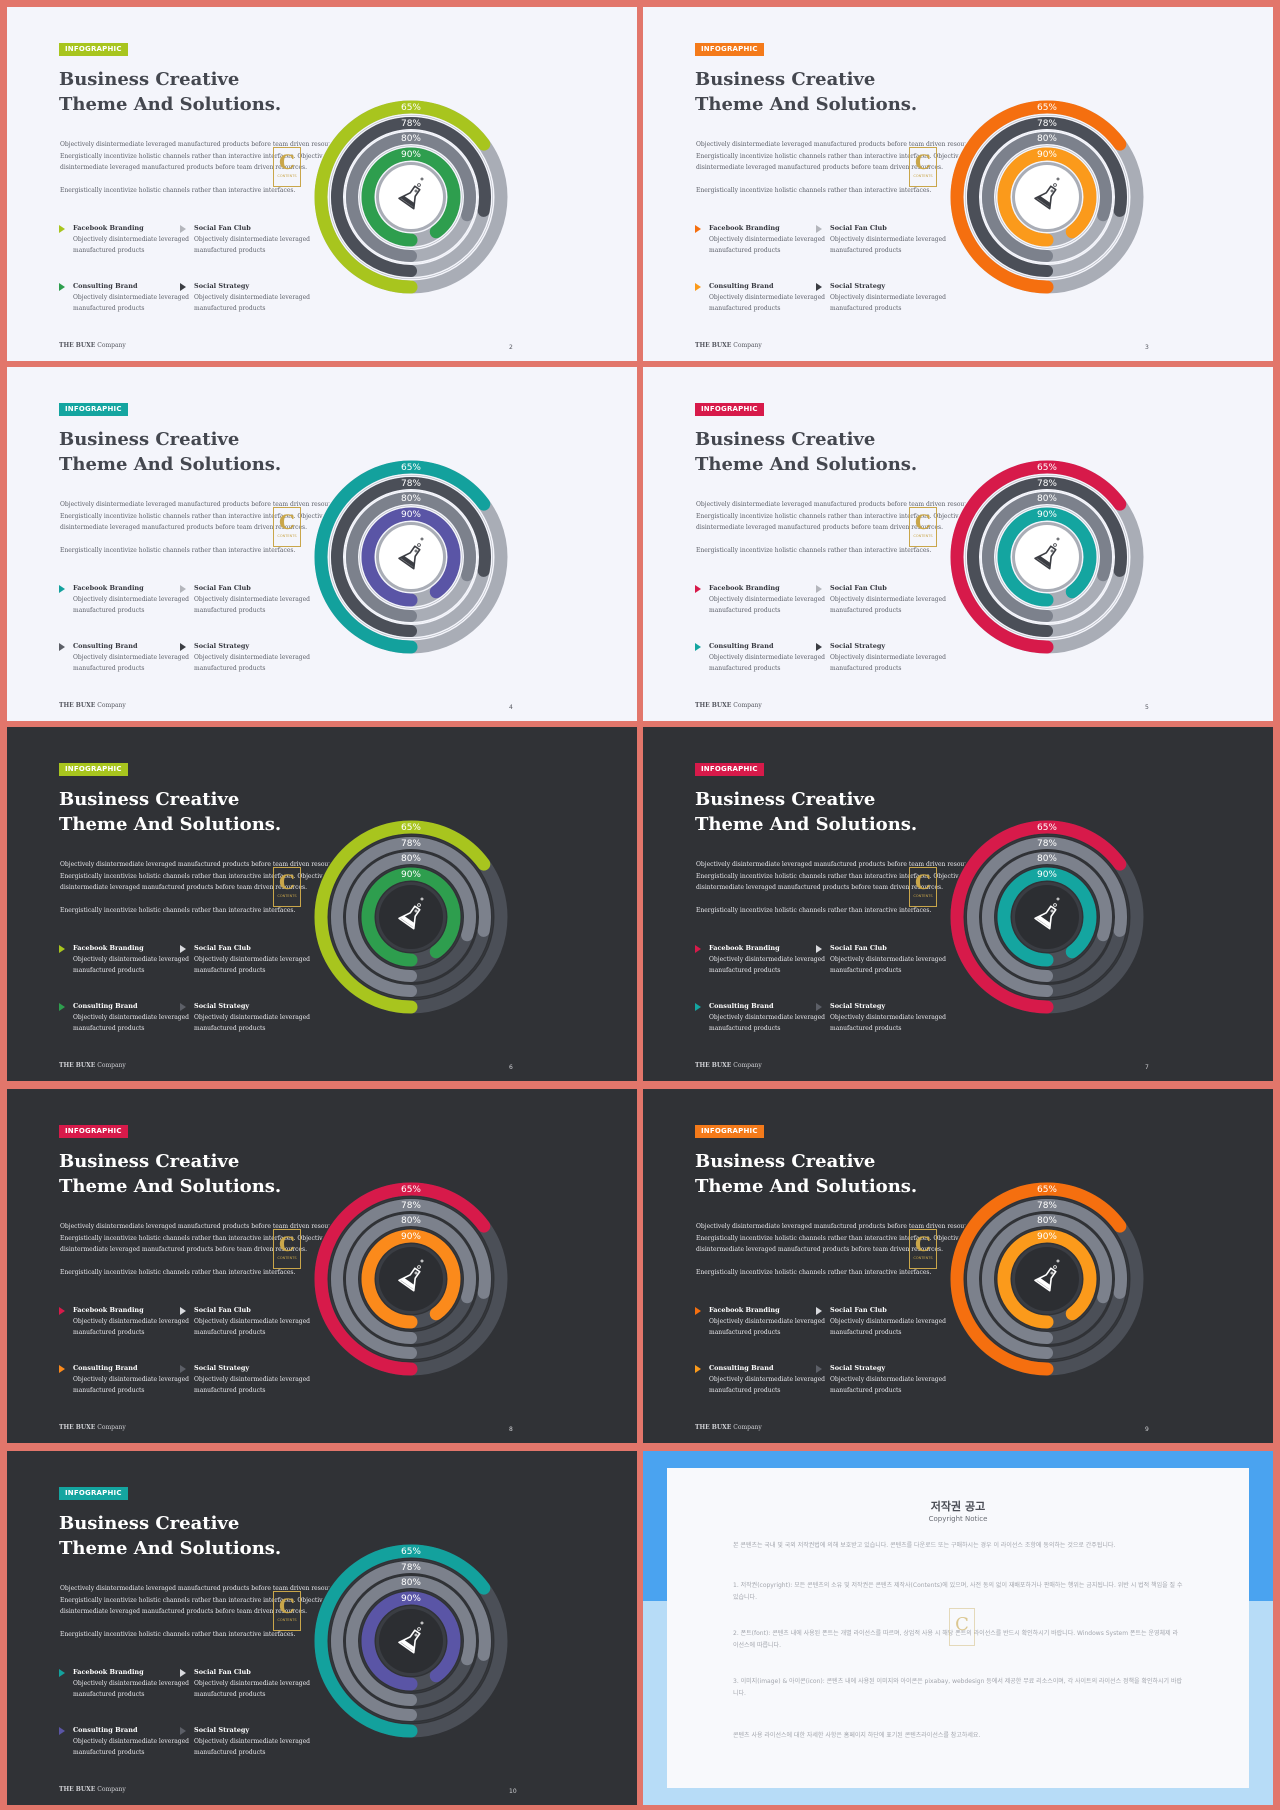 The height and width of the screenshot is (1810, 1280). What do you see at coordinates (411, 139) in the screenshot?
I see `ring-label: 80%` at bounding box center [411, 139].